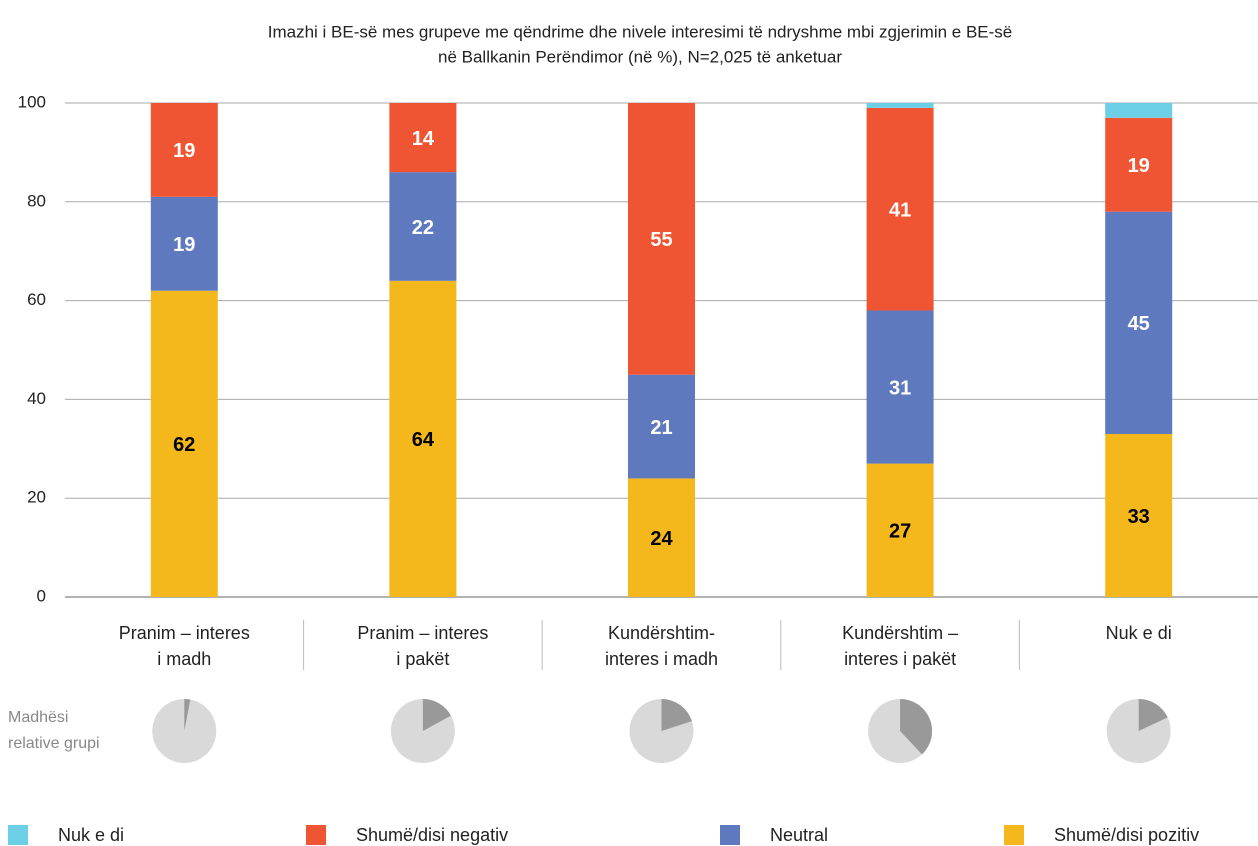  I want to click on legend-label: Shumë/disi pozitiv, so click(1126, 835).